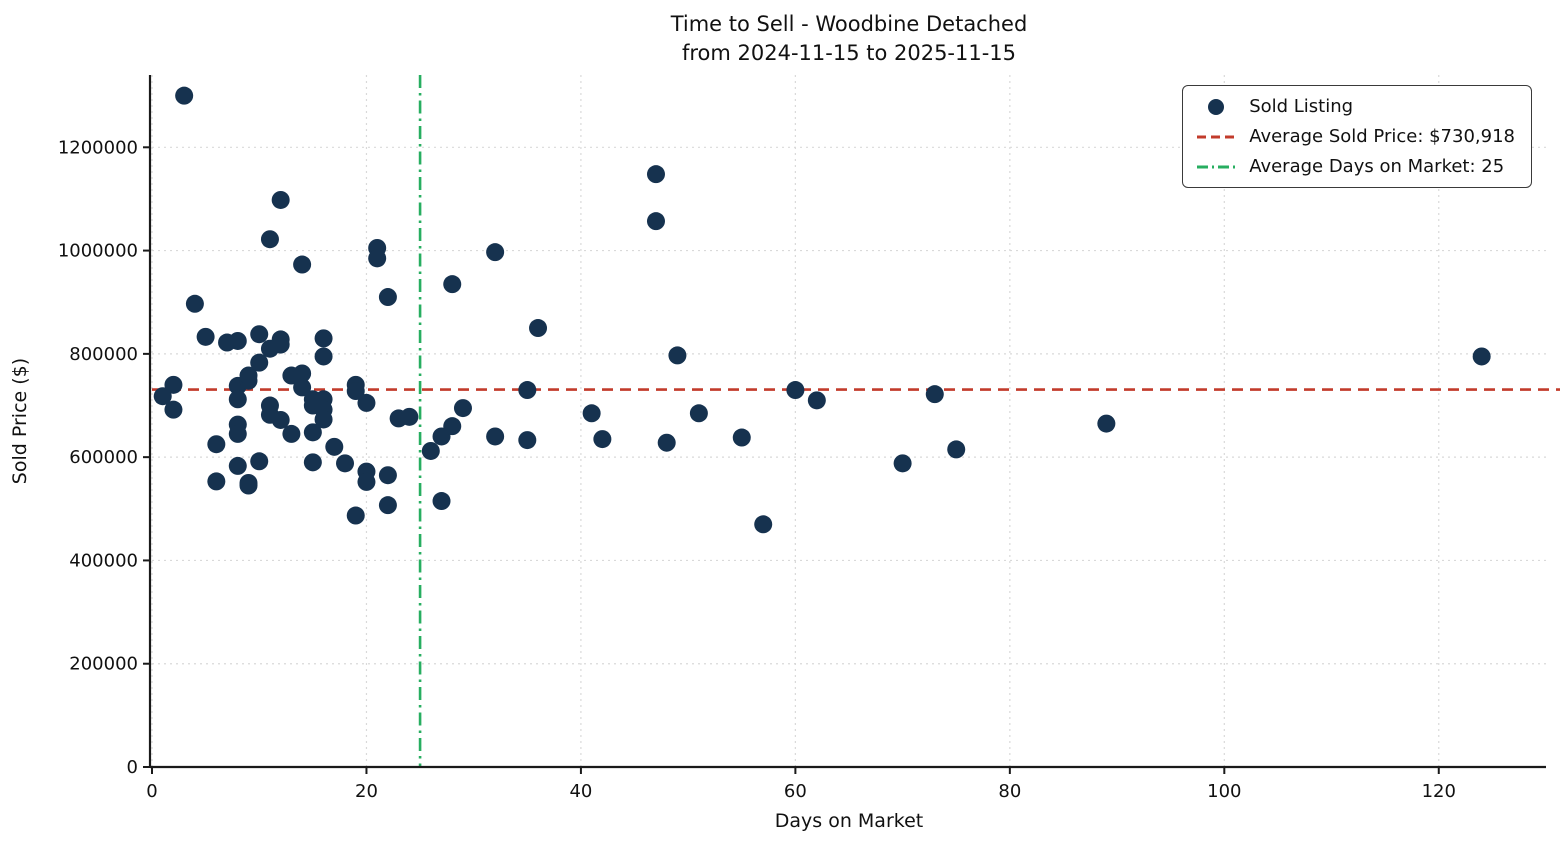  I want to click on x-tick-label: 120, so click(1439, 791).